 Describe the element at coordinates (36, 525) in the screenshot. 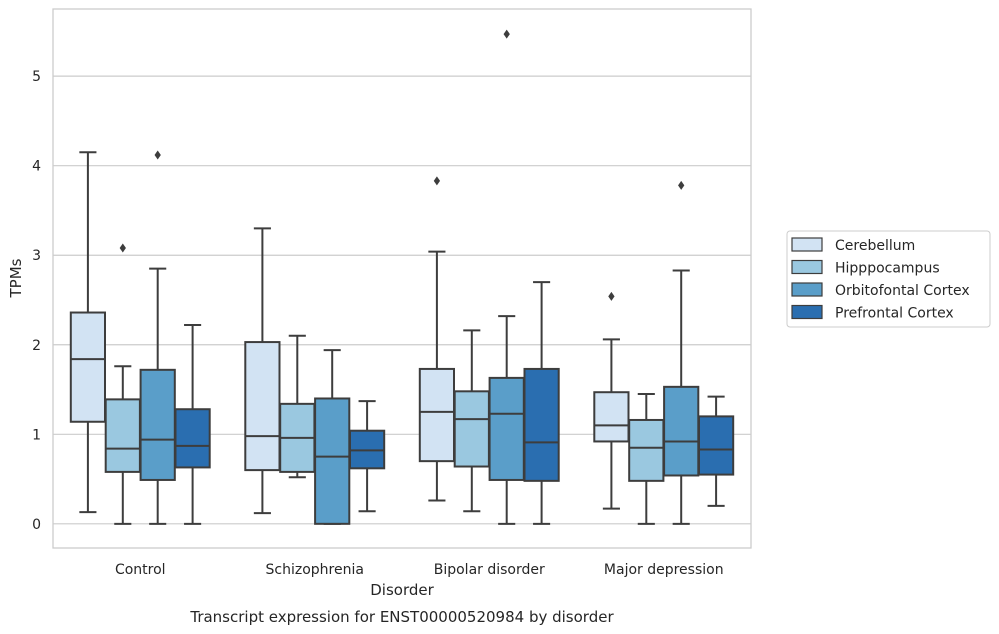

I see `y-tick-label: 0` at that location.